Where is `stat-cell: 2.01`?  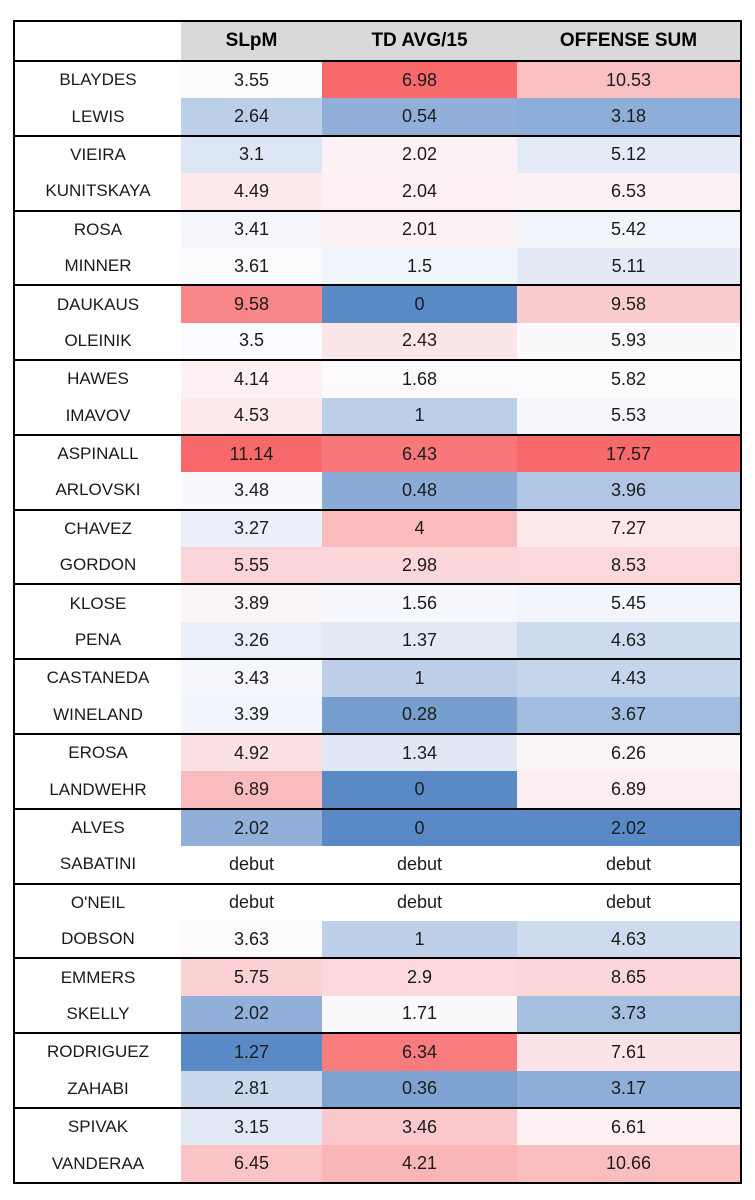
stat-cell: 2.01 is located at coordinates (419, 229).